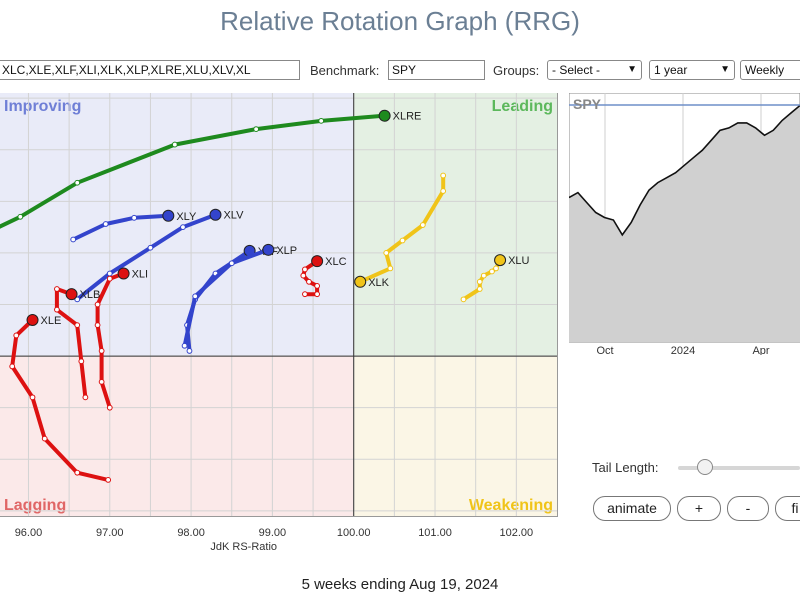 Image resolution: width=800 pixels, height=600 pixels. I want to click on quadrant-label-lagging: Lagging, so click(35, 505).